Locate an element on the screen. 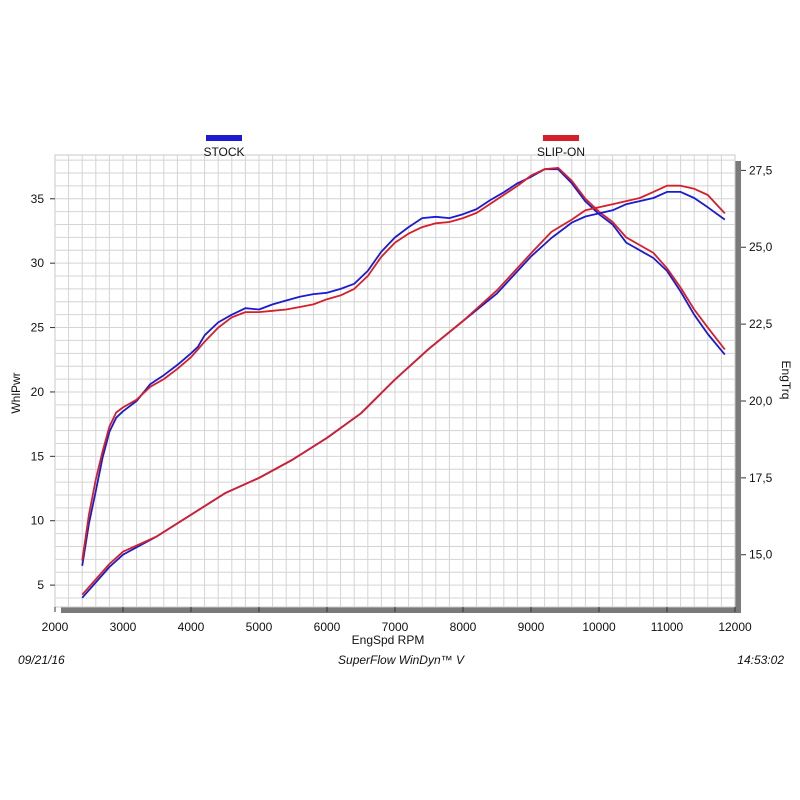 The height and width of the screenshot is (800, 800). legend-label-slip-on: SLIP-ON is located at coordinates (561, 152).